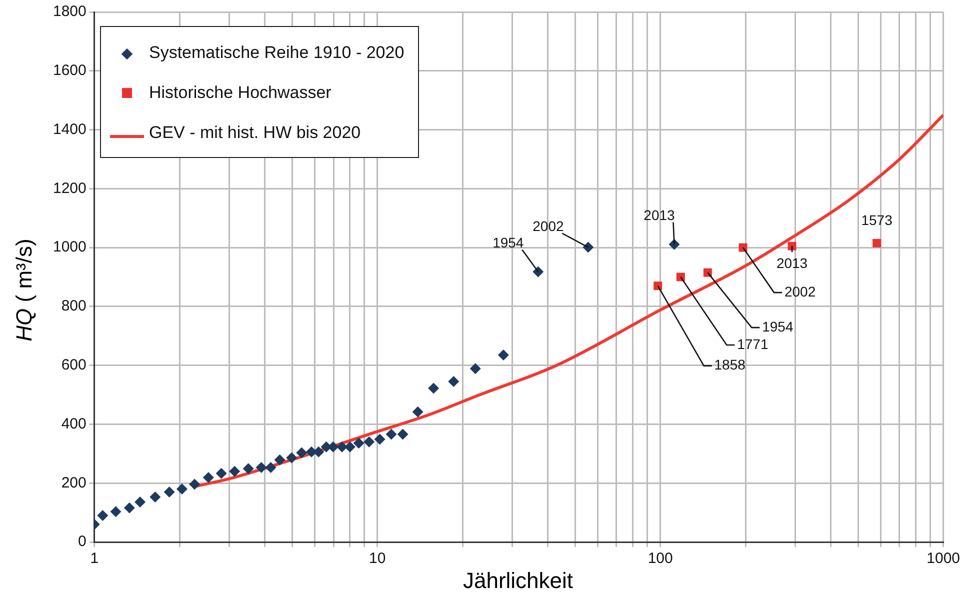 This screenshot has height=601, width=963. What do you see at coordinates (276, 53) in the screenshot?
I see `legend-label: Systematische Reihe 1910 - 2020` at bounding box center [276, 53].